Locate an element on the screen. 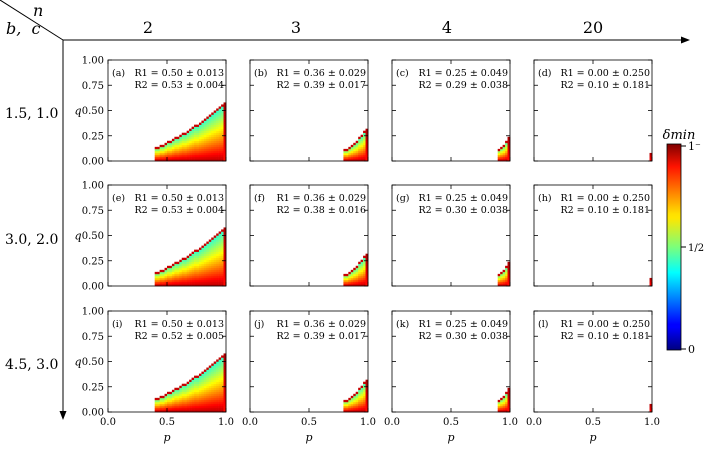 The height and width of the screenshot is (453, 709). column-axis-arrow-icon is located at coordinates (685, 40).